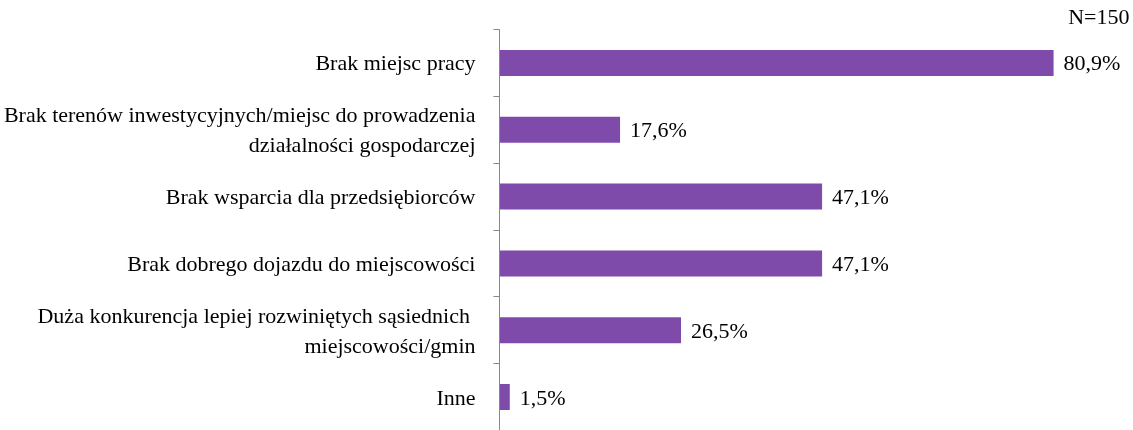  Describe the element at coordinates (542, 397) in the screenshot. I see `data-label: 1,5%` at that location.